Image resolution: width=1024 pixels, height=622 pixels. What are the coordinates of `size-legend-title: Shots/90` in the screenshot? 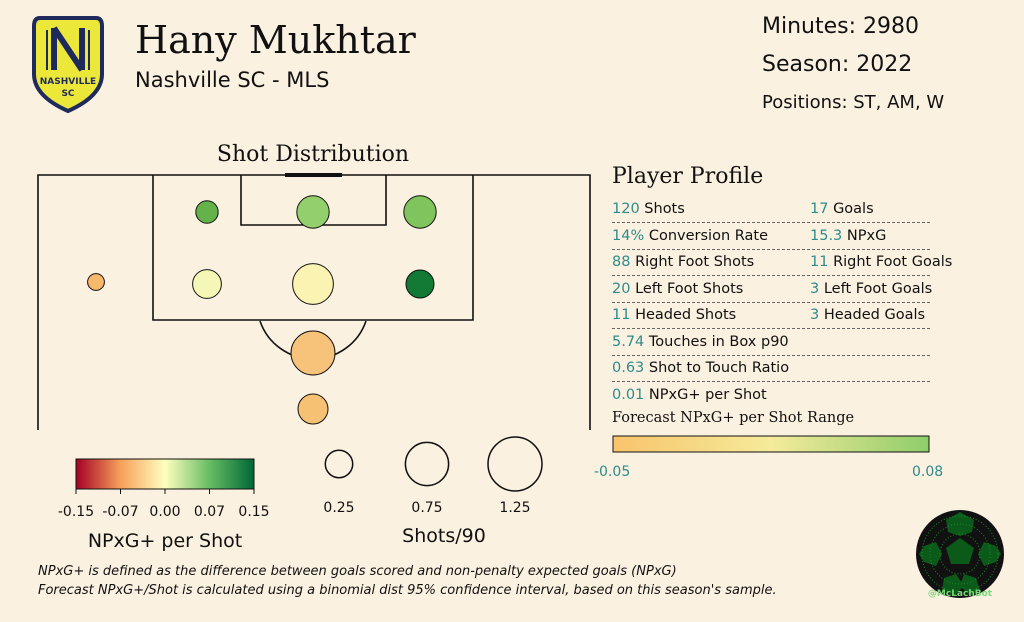 It's located at (444, 536).